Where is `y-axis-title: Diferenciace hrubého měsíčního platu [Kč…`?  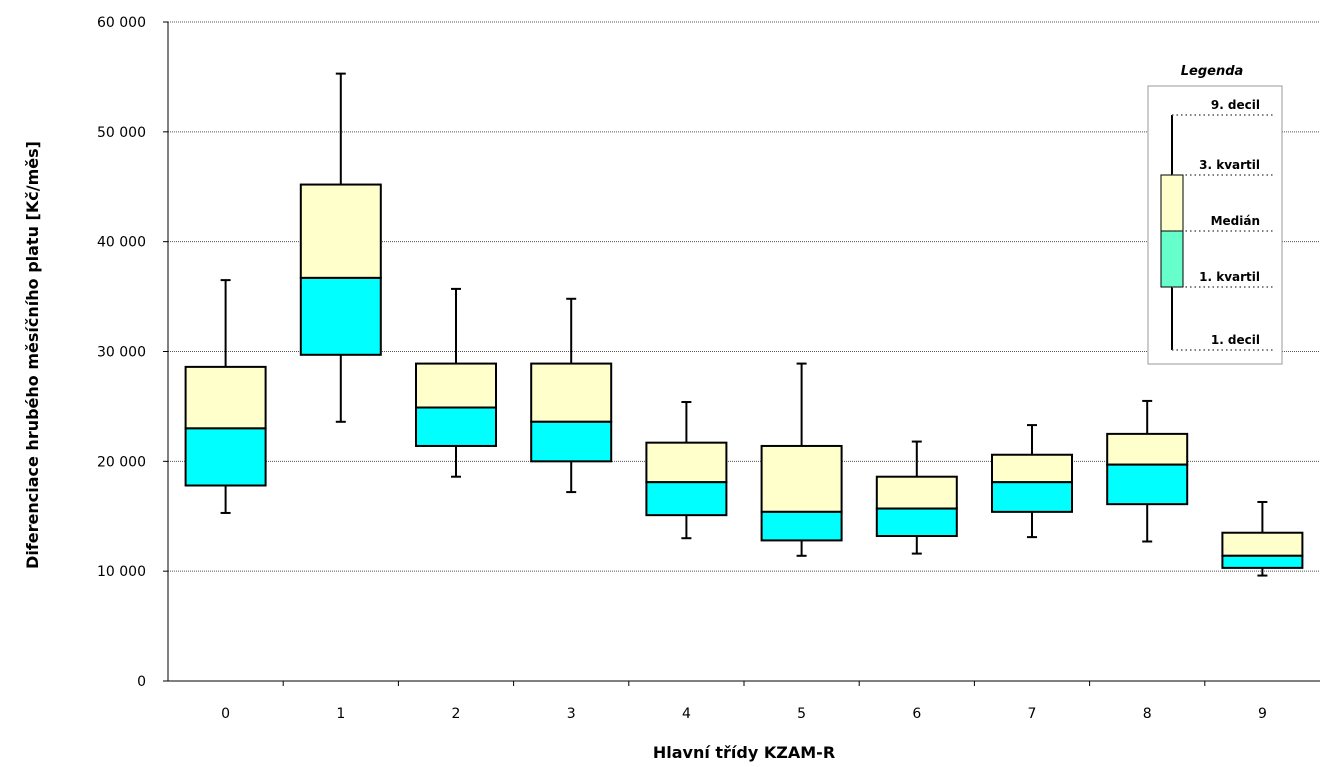 y-axis-title: Diferenciace hrubého měsíčního platu [Kč… is located at coordinates (32, 355).